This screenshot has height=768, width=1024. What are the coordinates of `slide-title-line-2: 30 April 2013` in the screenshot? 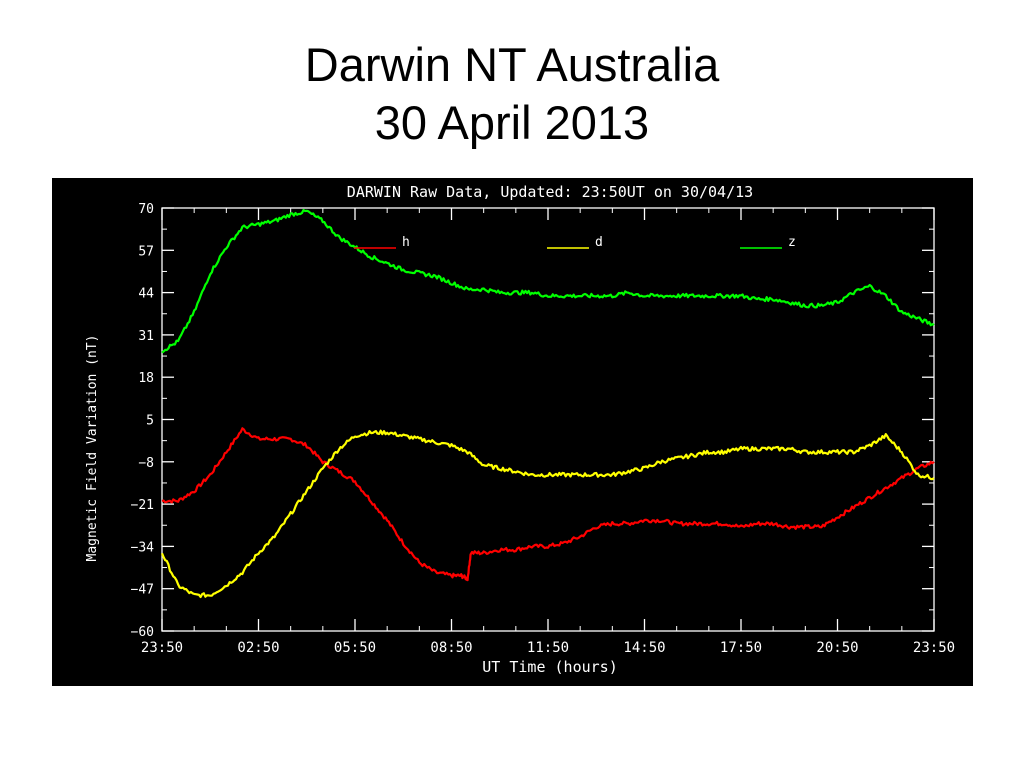 It's located at (512, 122).